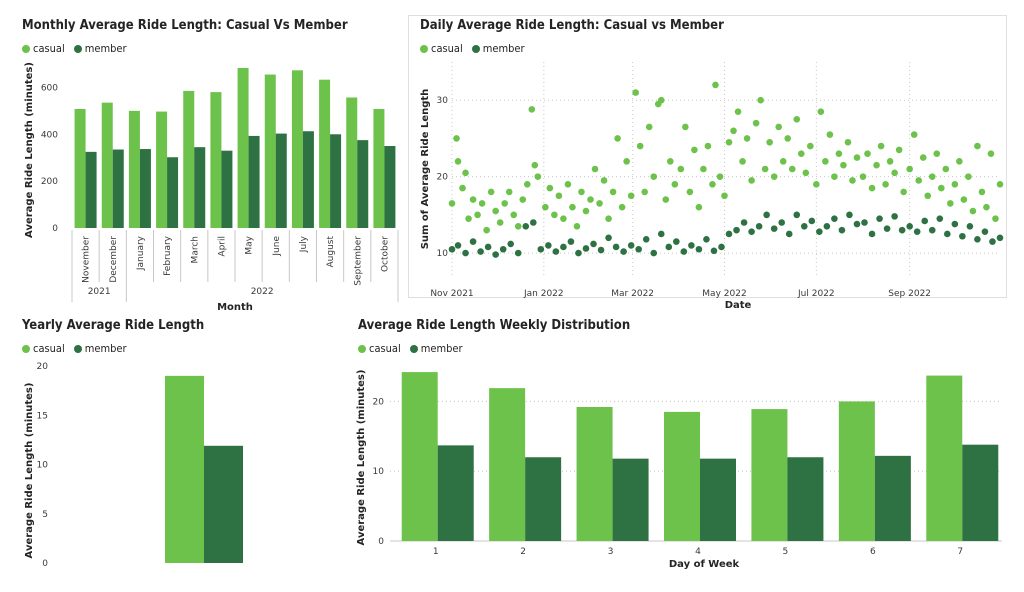  I want to click on bar-casual-june, so click(270, 151).